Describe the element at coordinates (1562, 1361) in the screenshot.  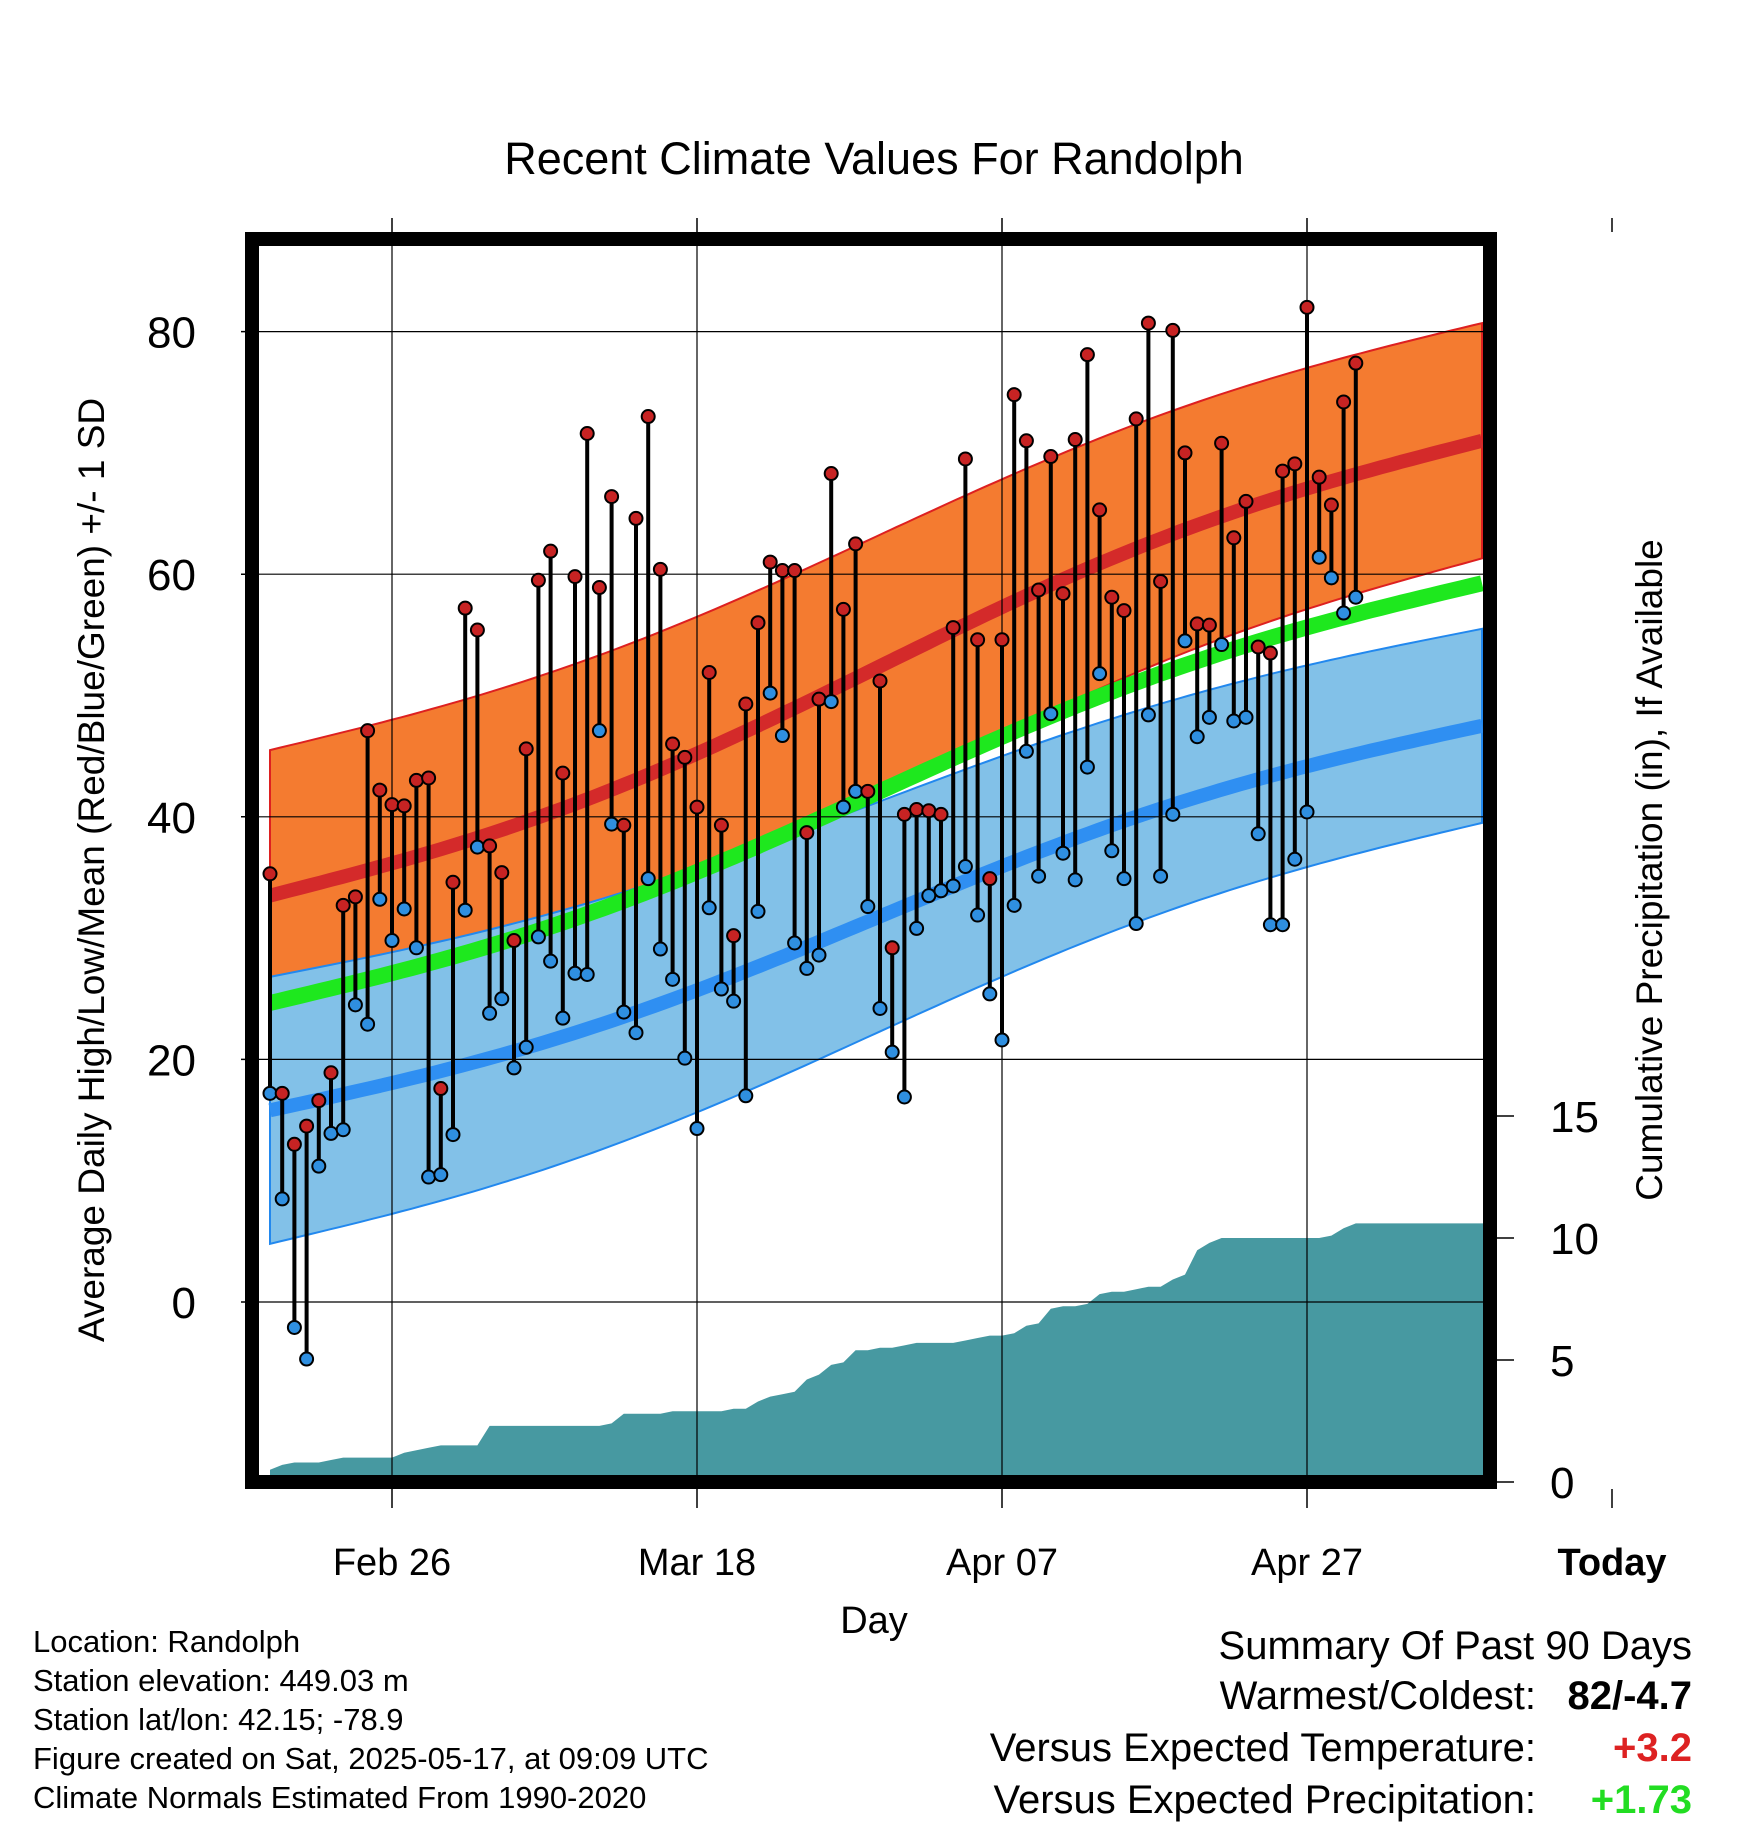
I see `y2-tick-label: 5` at that location.